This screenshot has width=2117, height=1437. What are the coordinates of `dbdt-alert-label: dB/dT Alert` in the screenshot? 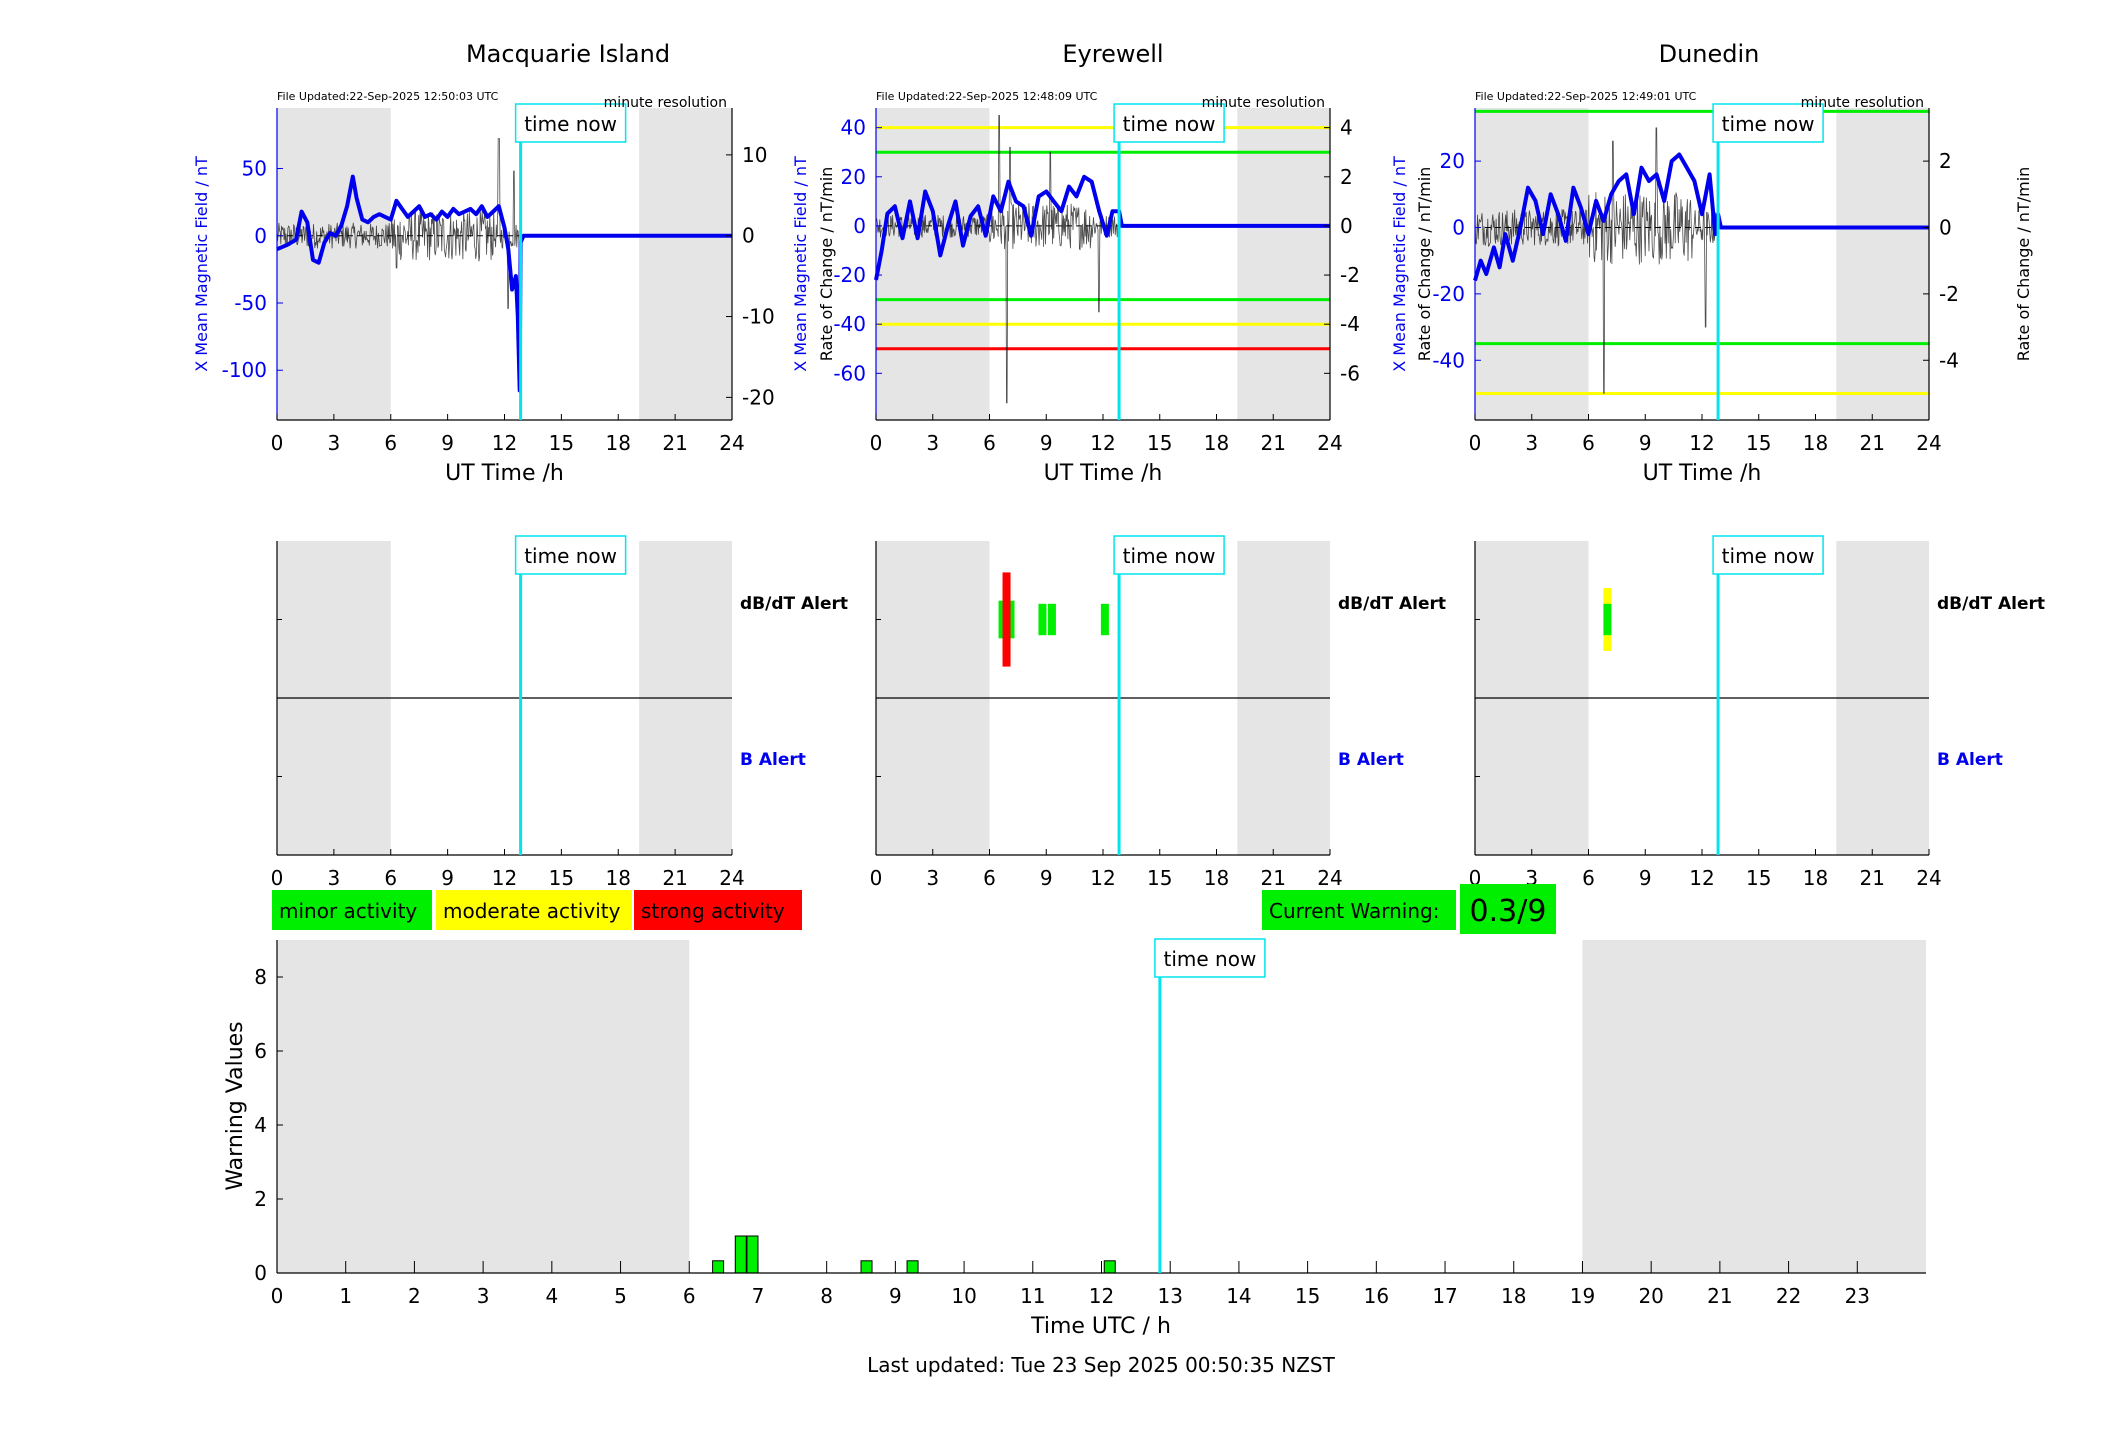 It's located at (794, 604).